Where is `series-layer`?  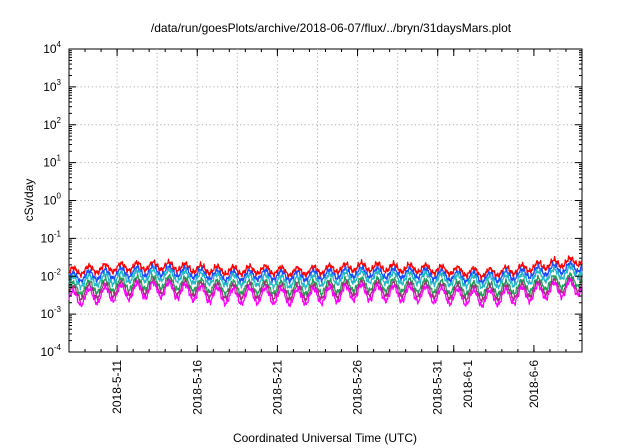 series-layer is located at coordinates (325, 282).